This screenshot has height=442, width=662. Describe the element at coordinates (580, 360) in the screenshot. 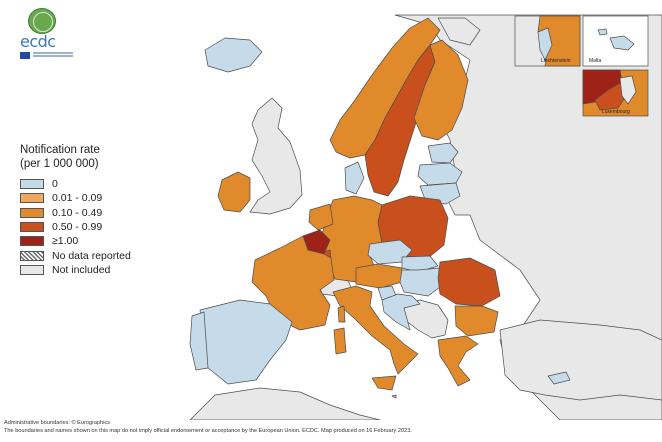

I see `region-turkey-not-included` at that location.